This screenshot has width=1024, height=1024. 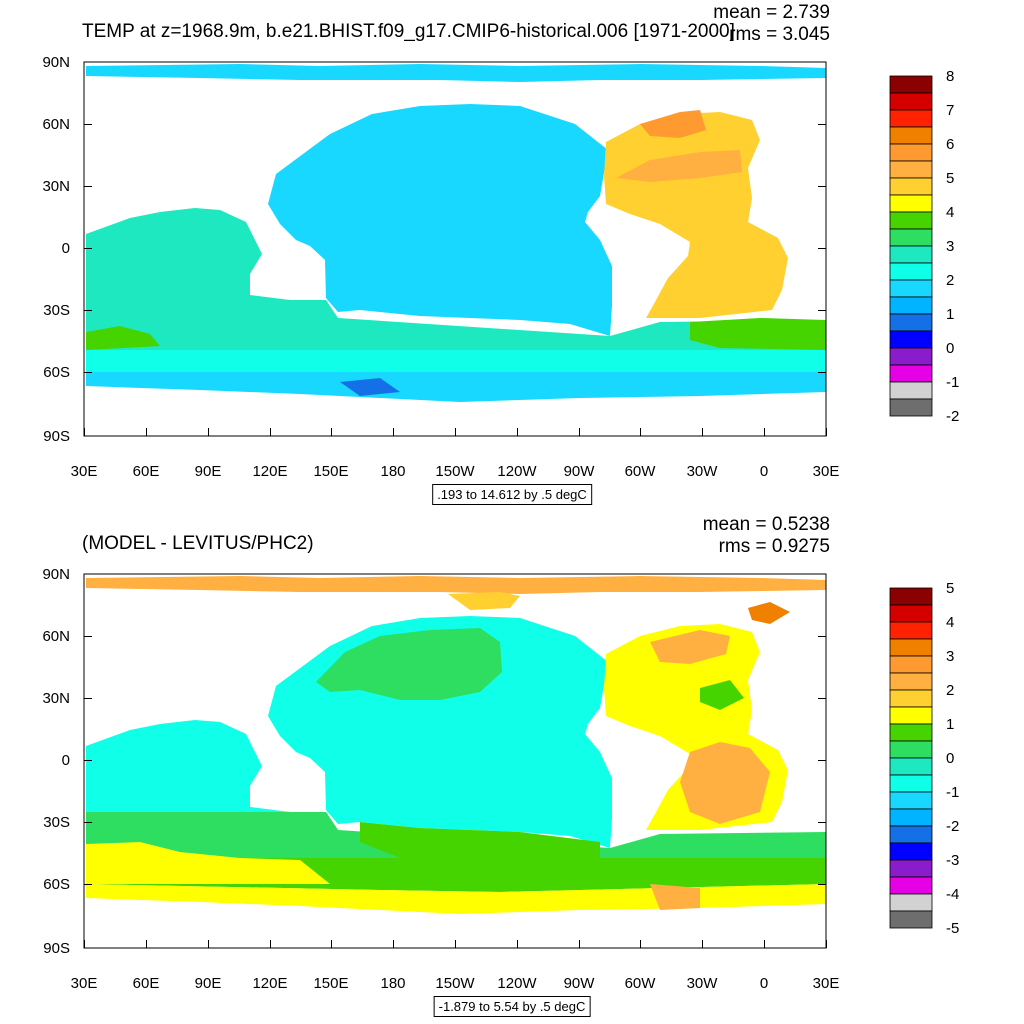 What do you see at coordinates (56, 124) in the screenshot?
I see `lat-label: 60N` at bounding box center [56, 124].